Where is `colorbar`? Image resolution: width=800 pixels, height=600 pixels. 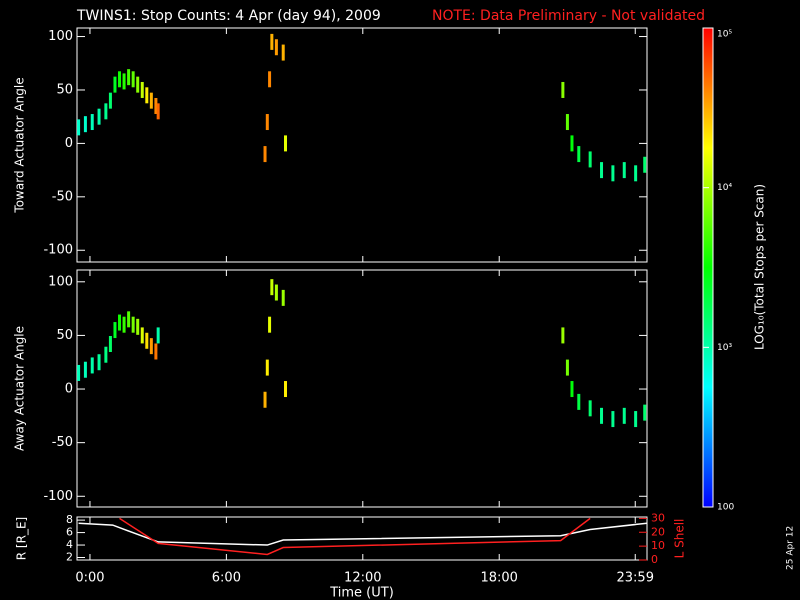 colorbar is located at coordinates (708, 267).